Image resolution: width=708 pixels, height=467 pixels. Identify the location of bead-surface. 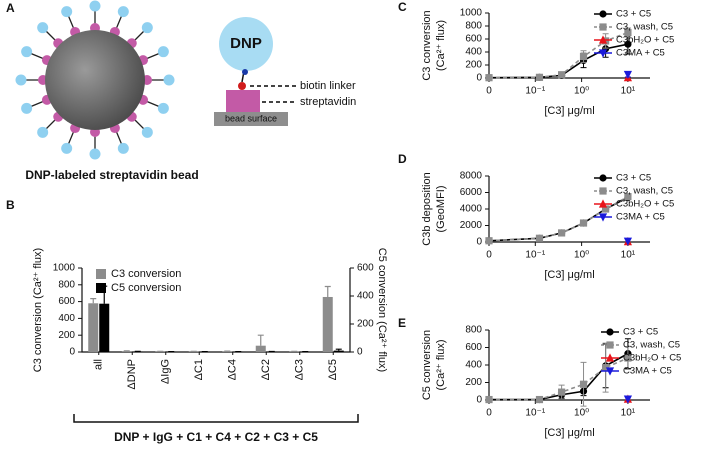
(251, 119).